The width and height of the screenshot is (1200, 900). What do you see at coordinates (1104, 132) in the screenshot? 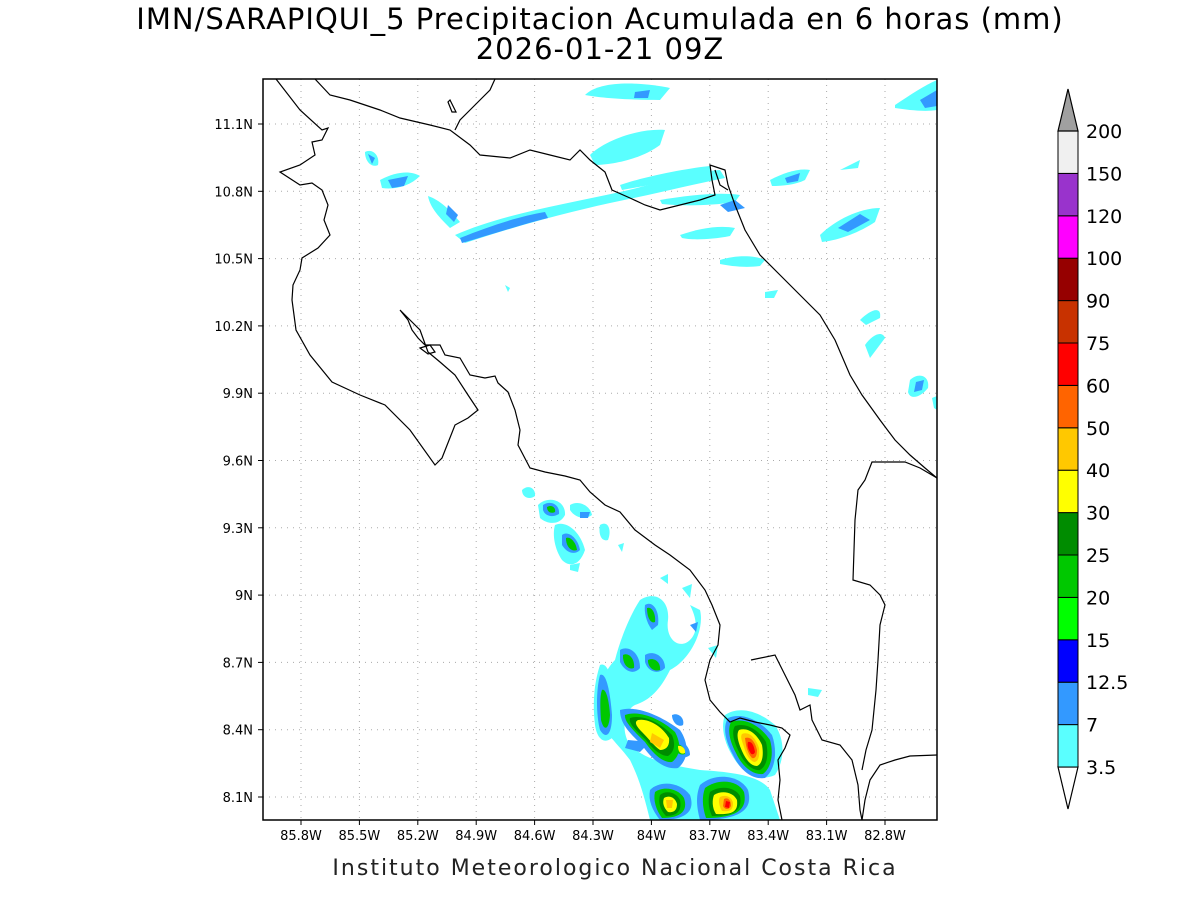
I see `colorbar-label: 200` at bounding box center [1104, 132].